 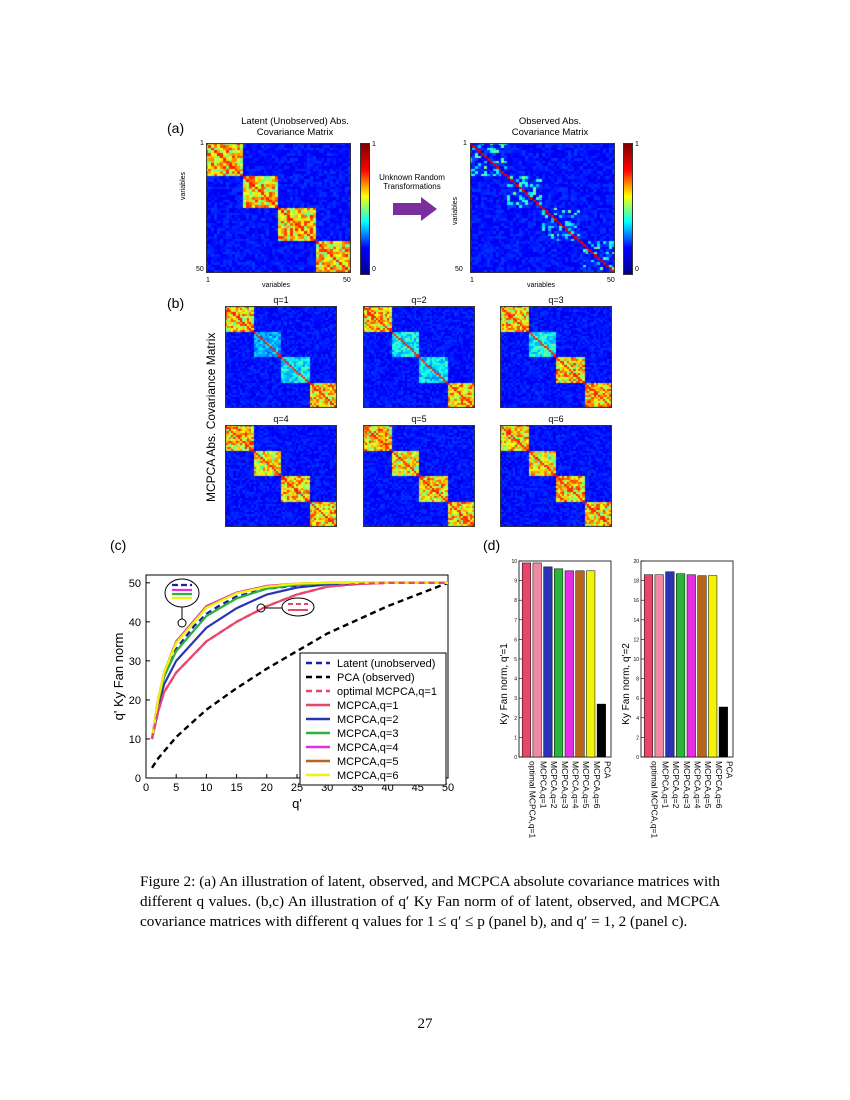 I want to click on mcpca-q1-heatmap, so click(x=281, y=357).